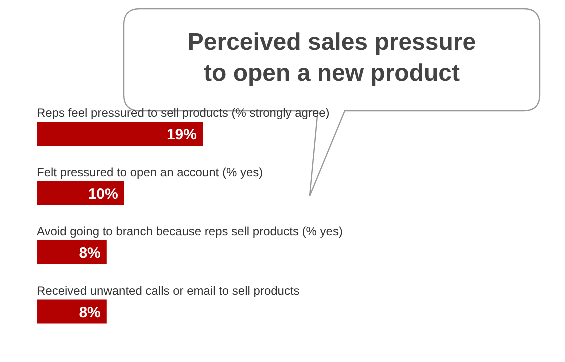 This screenshot has height=362, width=565. Describe the element at coordinates (190, 231) in the screenshot. I see `y-tick-label: Avoid going to branch because reps sell products (% yes)` at that location.